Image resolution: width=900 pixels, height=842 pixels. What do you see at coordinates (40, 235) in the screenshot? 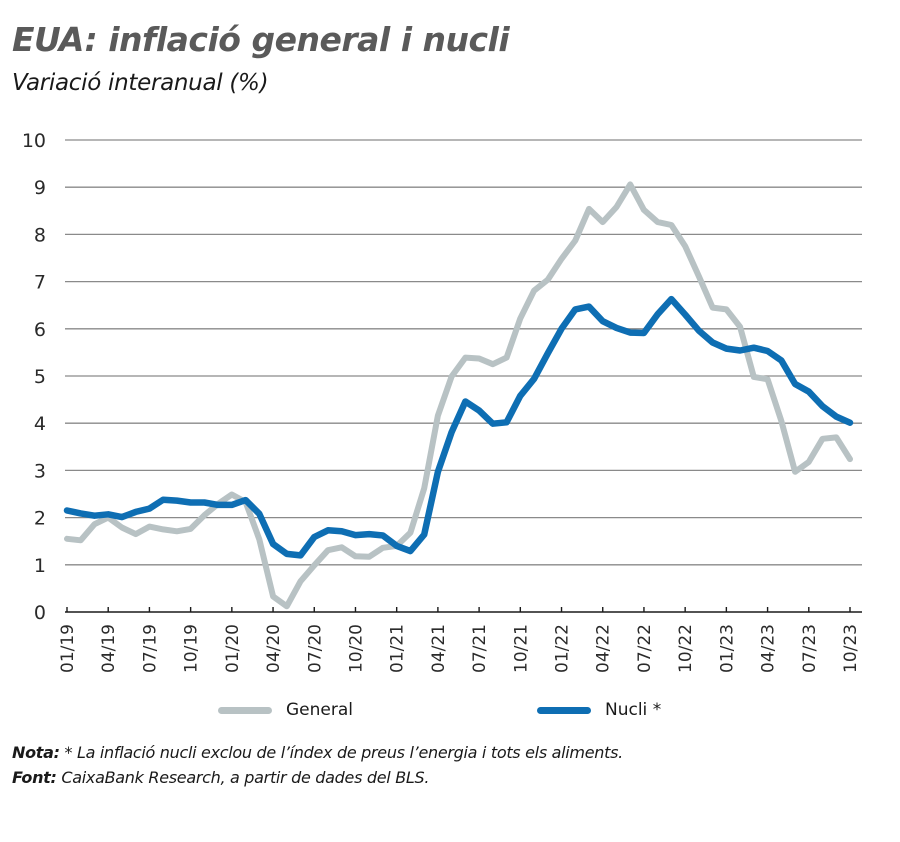
I see `y-tick-label-8: 8` at bounding box center [40, 235].